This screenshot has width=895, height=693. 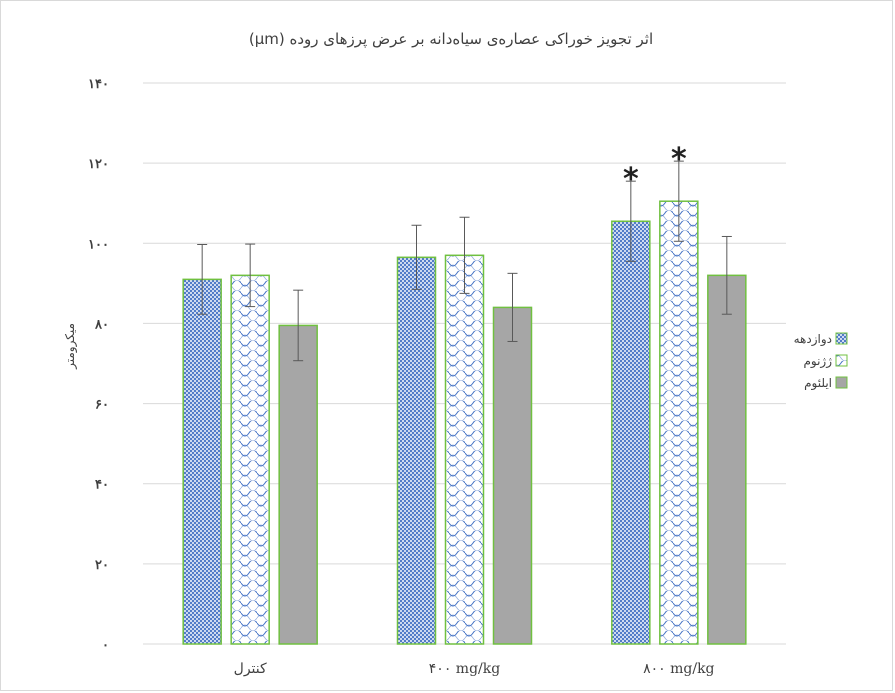 I want to click on y-tick-label: ۱۴۰, so click(x=98, y=84).